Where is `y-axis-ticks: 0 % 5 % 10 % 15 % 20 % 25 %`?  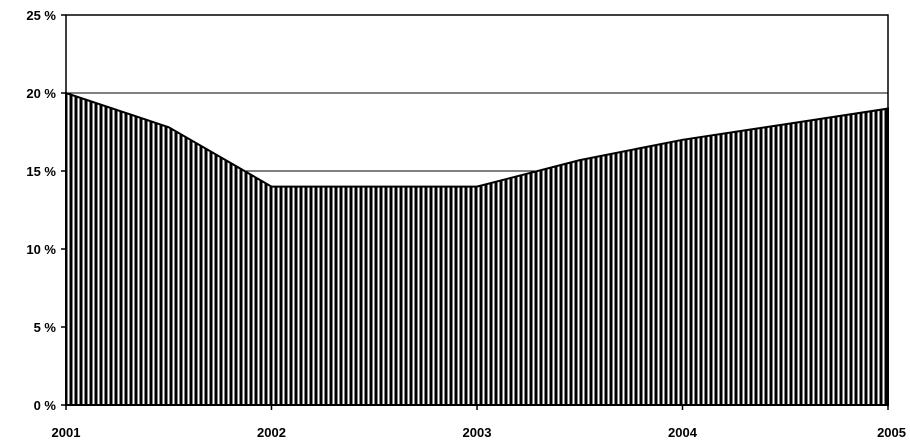 y-axis-ticks: 0 % 5 % 10 % 15 % 20 % 25 % is located at coordinates (46, 210).